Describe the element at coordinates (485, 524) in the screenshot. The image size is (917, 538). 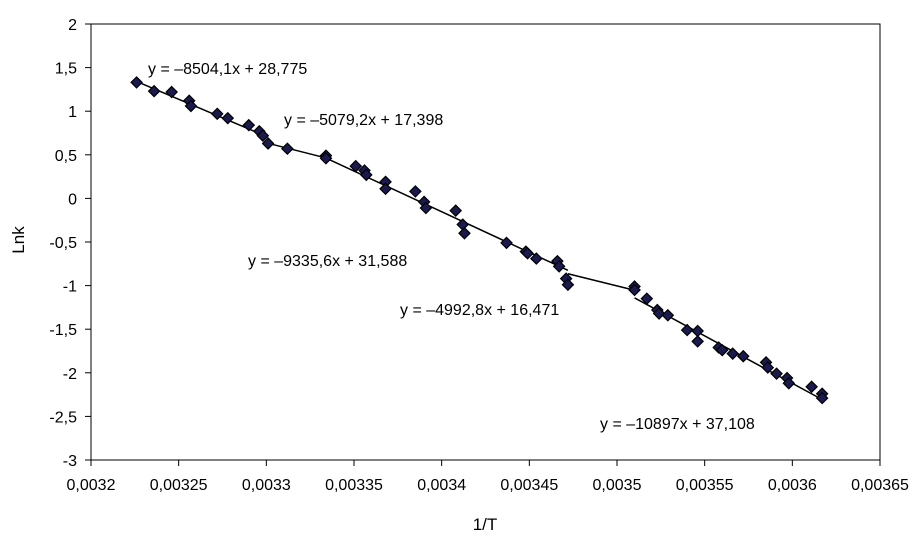
I see `x-axis-title: 1/T` at that location.